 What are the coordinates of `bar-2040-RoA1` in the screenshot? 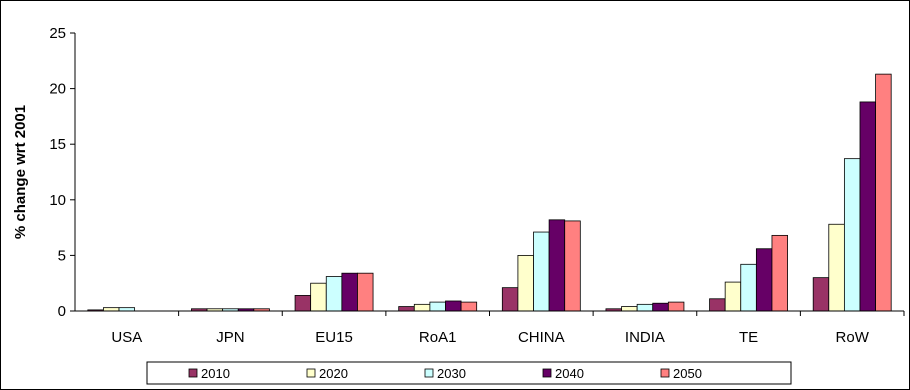 It's located at (453, 306).